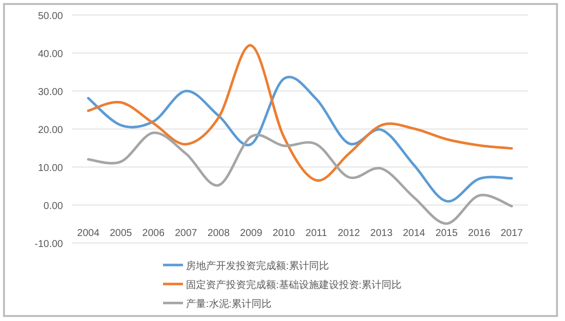 This screenshot has width=565, height=321. What do you see at coordinates (51, 130) in the screenshot?
I see `y-tick-label: 20.00` at bounding box center [51, 130].